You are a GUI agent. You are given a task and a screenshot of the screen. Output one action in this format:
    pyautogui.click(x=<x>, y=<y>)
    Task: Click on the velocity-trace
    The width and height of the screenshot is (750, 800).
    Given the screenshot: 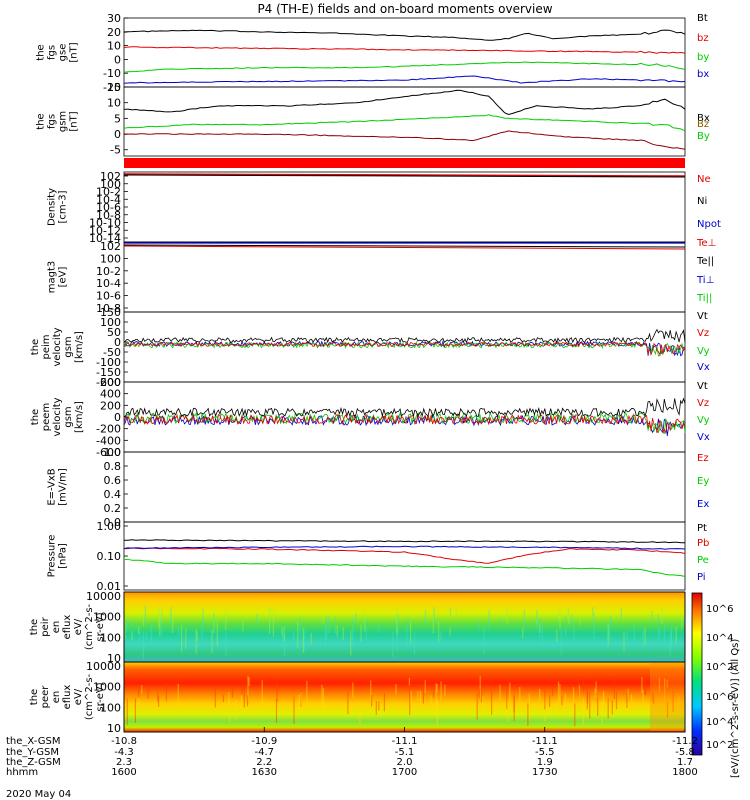 What is the action you would take?
    pyautogui.click(x=404, y=349)
    